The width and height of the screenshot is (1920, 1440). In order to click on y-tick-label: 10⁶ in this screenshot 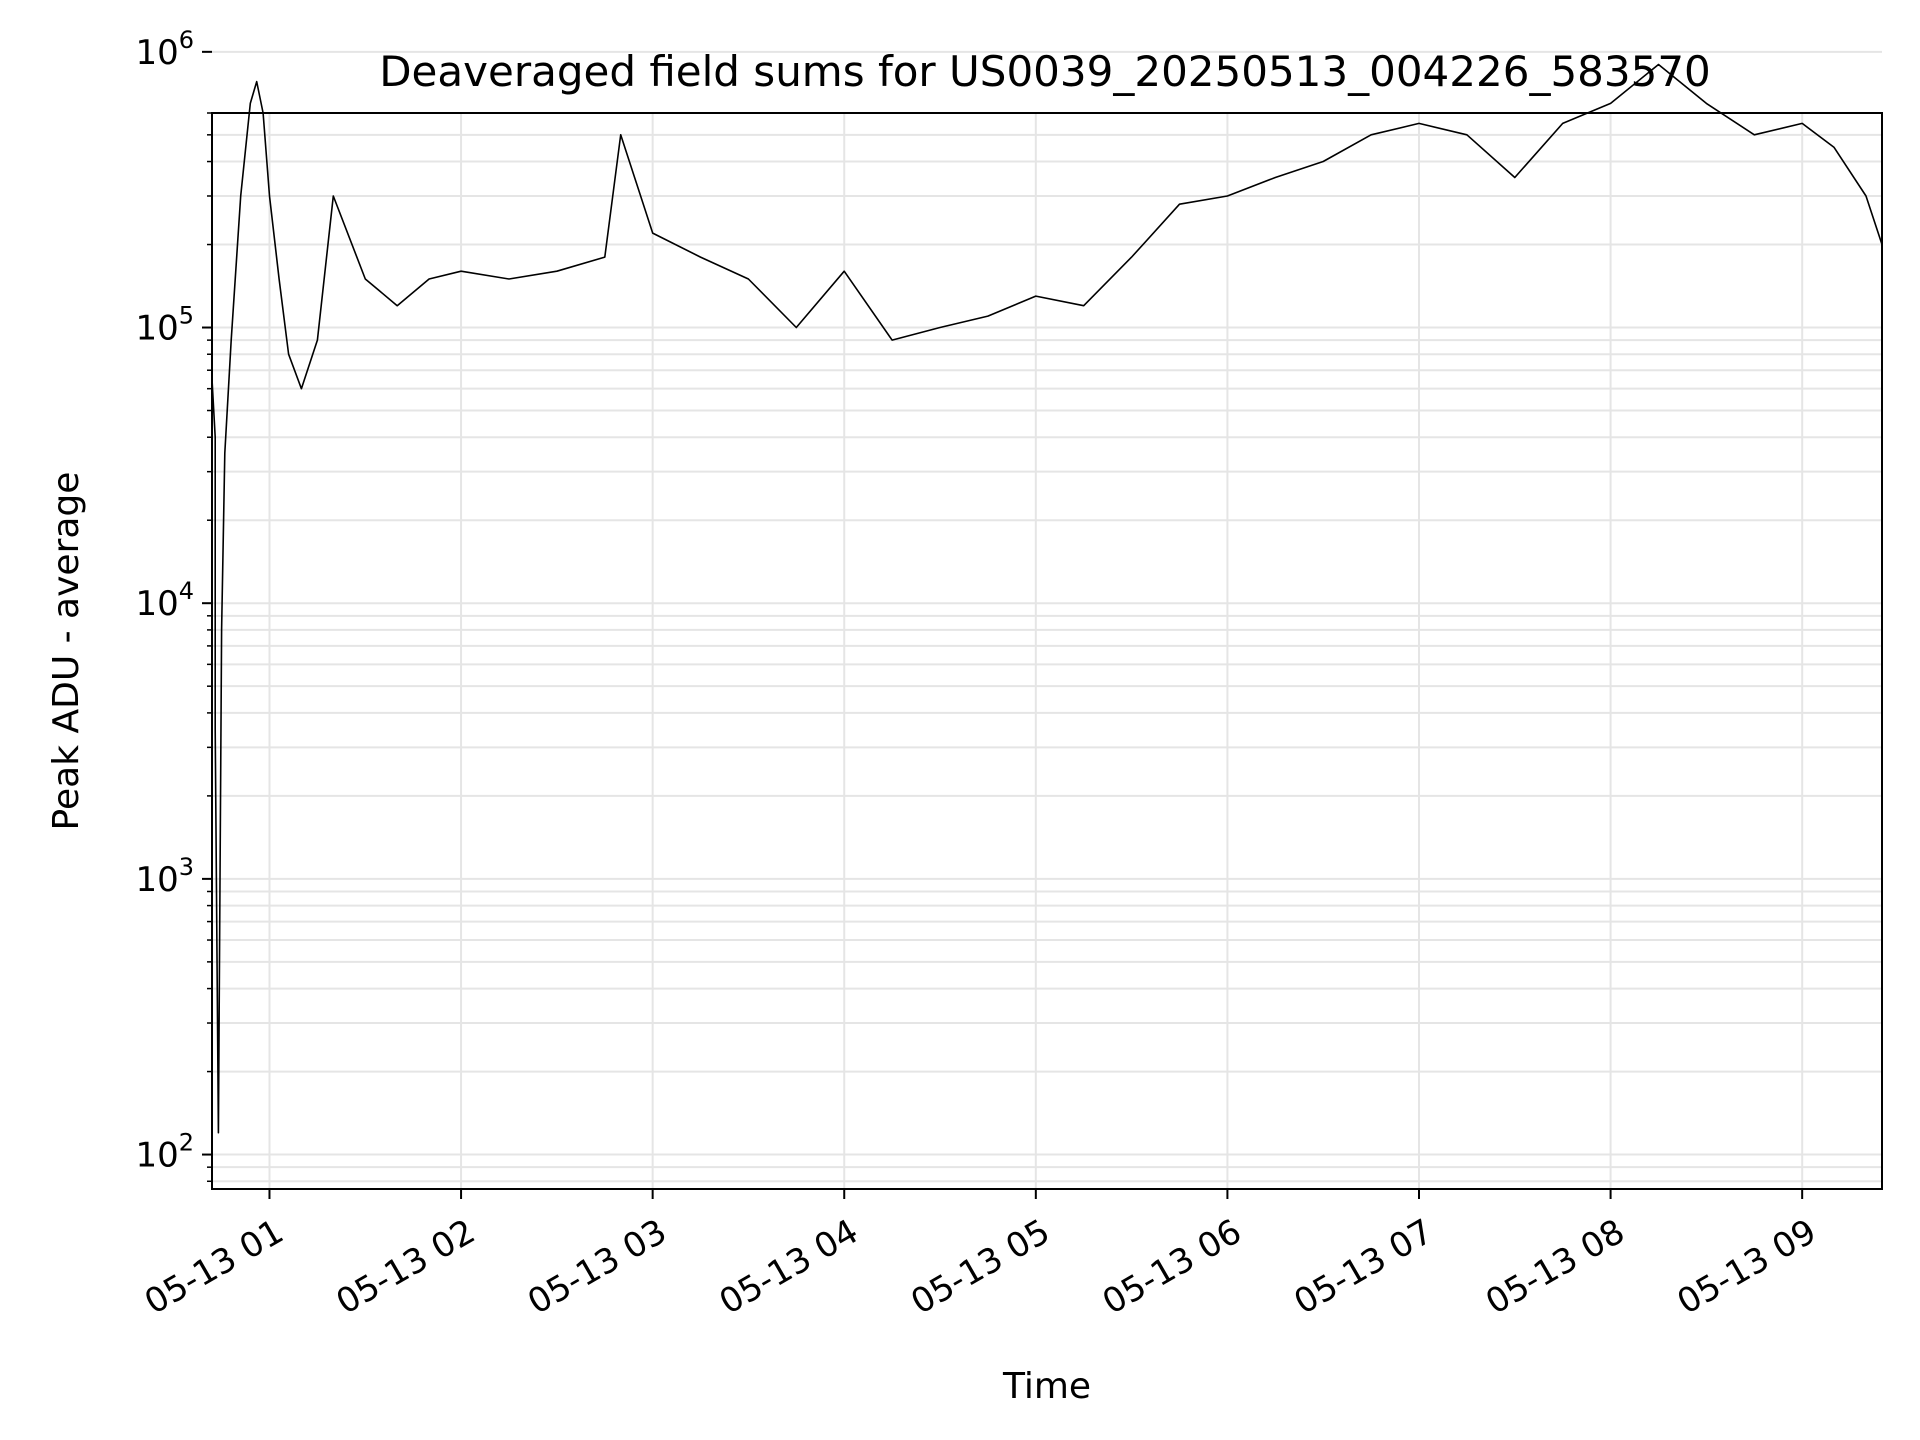, I will do `click(164, 49)`.